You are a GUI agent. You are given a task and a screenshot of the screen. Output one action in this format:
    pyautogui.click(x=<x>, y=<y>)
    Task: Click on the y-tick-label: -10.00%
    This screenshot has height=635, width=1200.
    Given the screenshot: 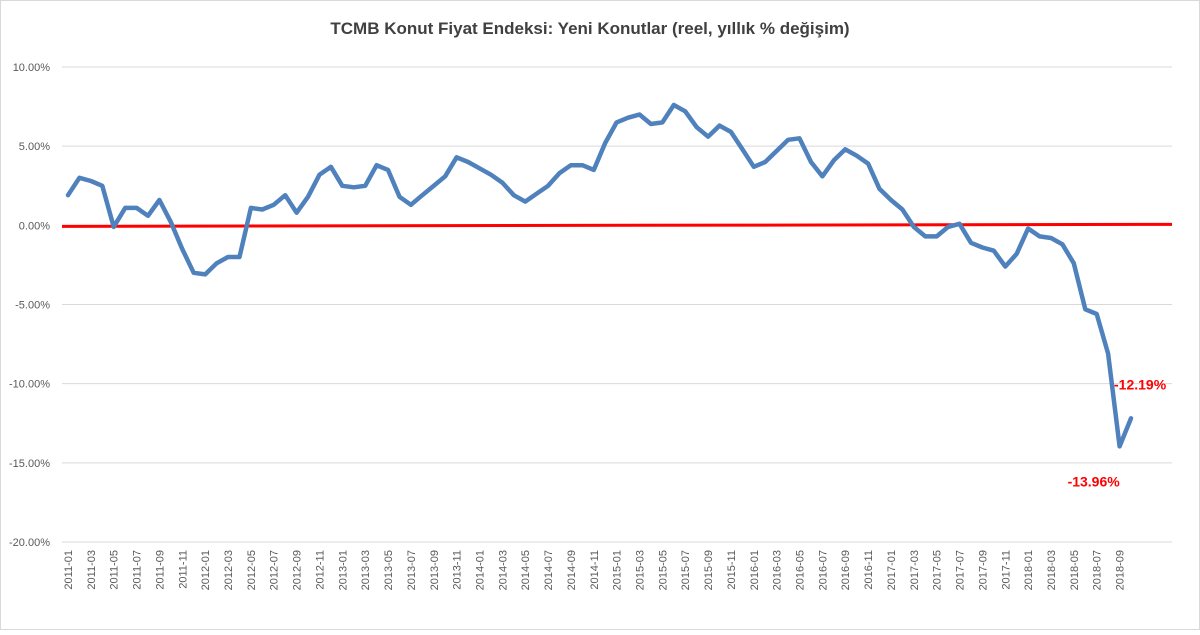 What is the action you would take?
    pyautogui.click(x=29, y=385)
    